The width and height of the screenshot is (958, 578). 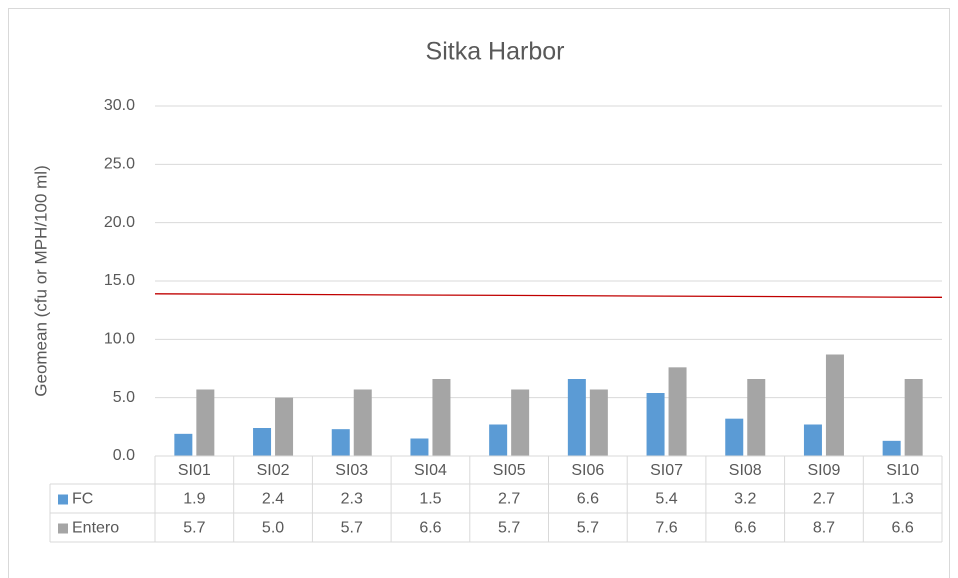 I want to click on x-tick-label: SI03, so click(x=351, y=470).